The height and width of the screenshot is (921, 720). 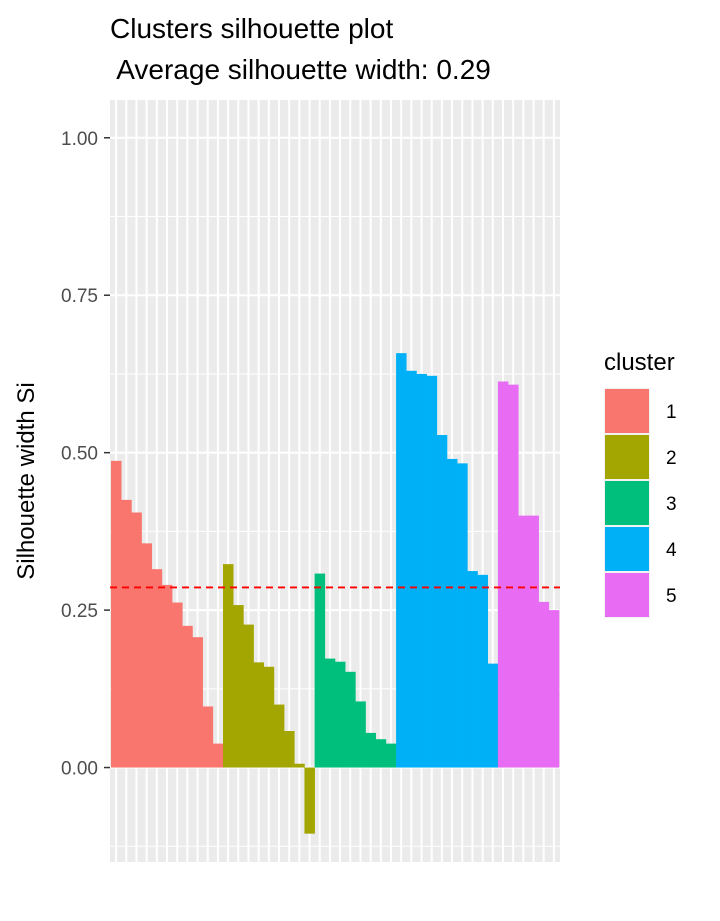 What do you see at coordinates (79, 454) in the screenshot?
I see `y-tick-label: 0.50` at bounding box center [79, 454].